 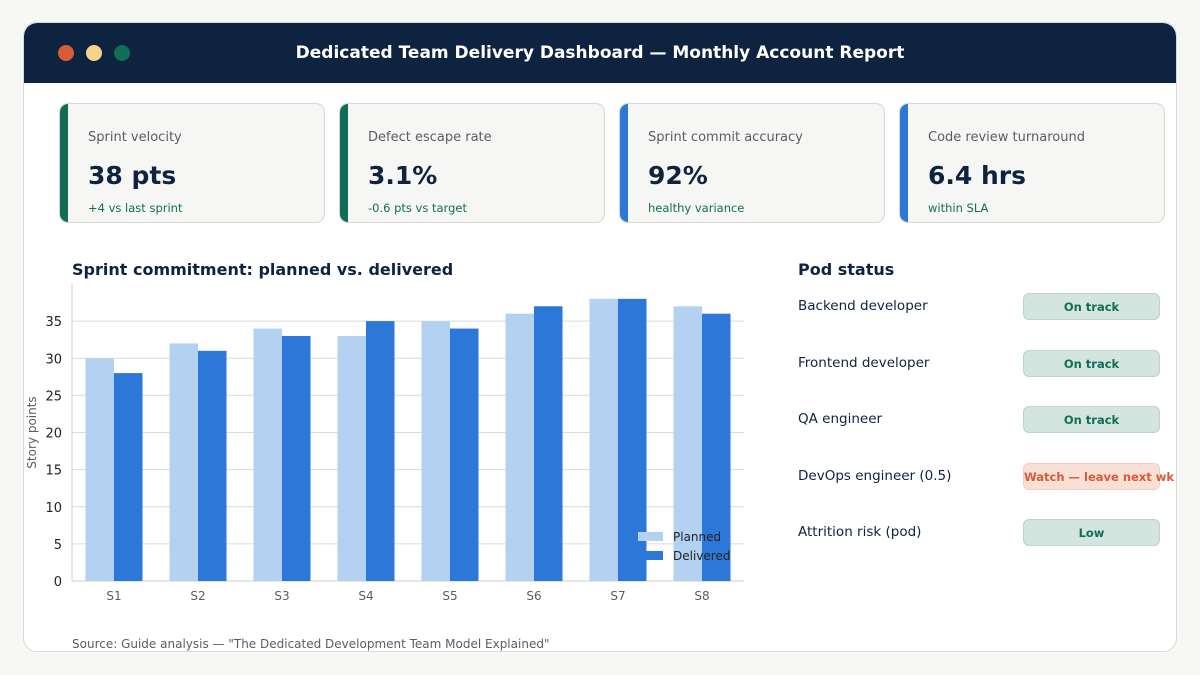 What do you see at coordinates (979, 307) in the screenshot?
I see `pod-row: Backend developer On track` at bounding box center [979, 307].